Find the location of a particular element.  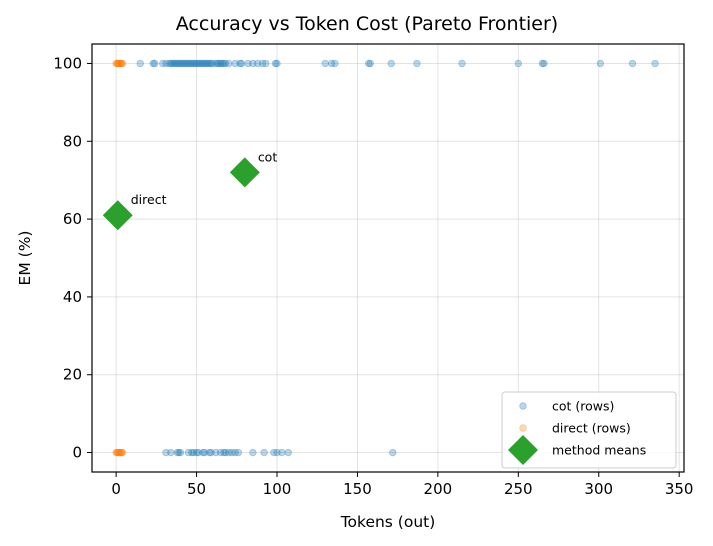

chart-title: Accuracy vs Token Cost (Pareto Frontier) is located at coordinates (367, 24).